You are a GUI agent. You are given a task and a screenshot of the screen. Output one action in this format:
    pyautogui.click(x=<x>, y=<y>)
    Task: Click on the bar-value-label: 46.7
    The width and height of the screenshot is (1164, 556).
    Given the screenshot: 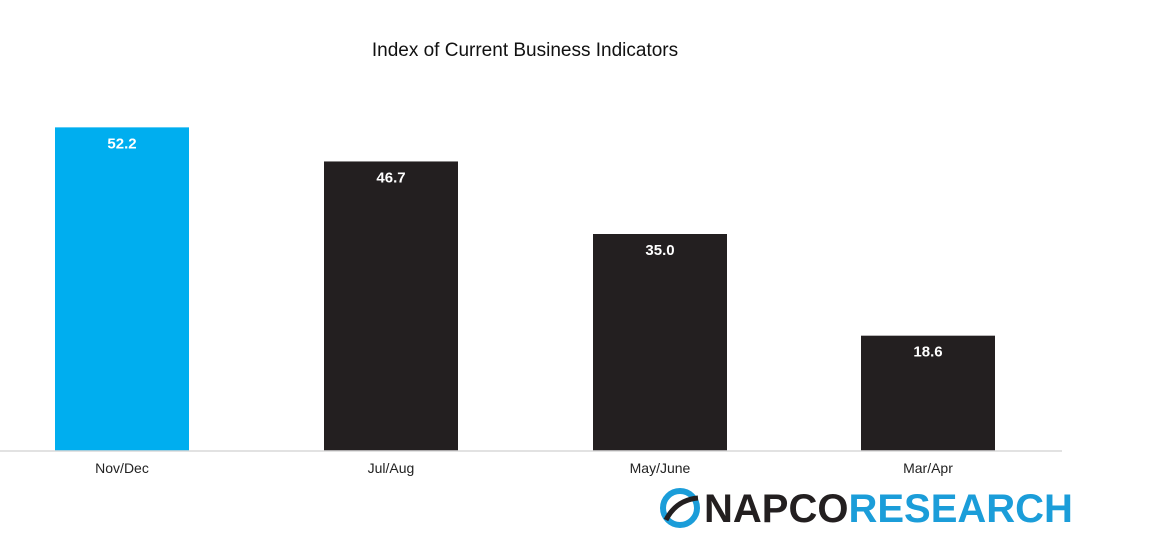 What is the action you would take?
    pyautogui.click(x=390, y=177)
    